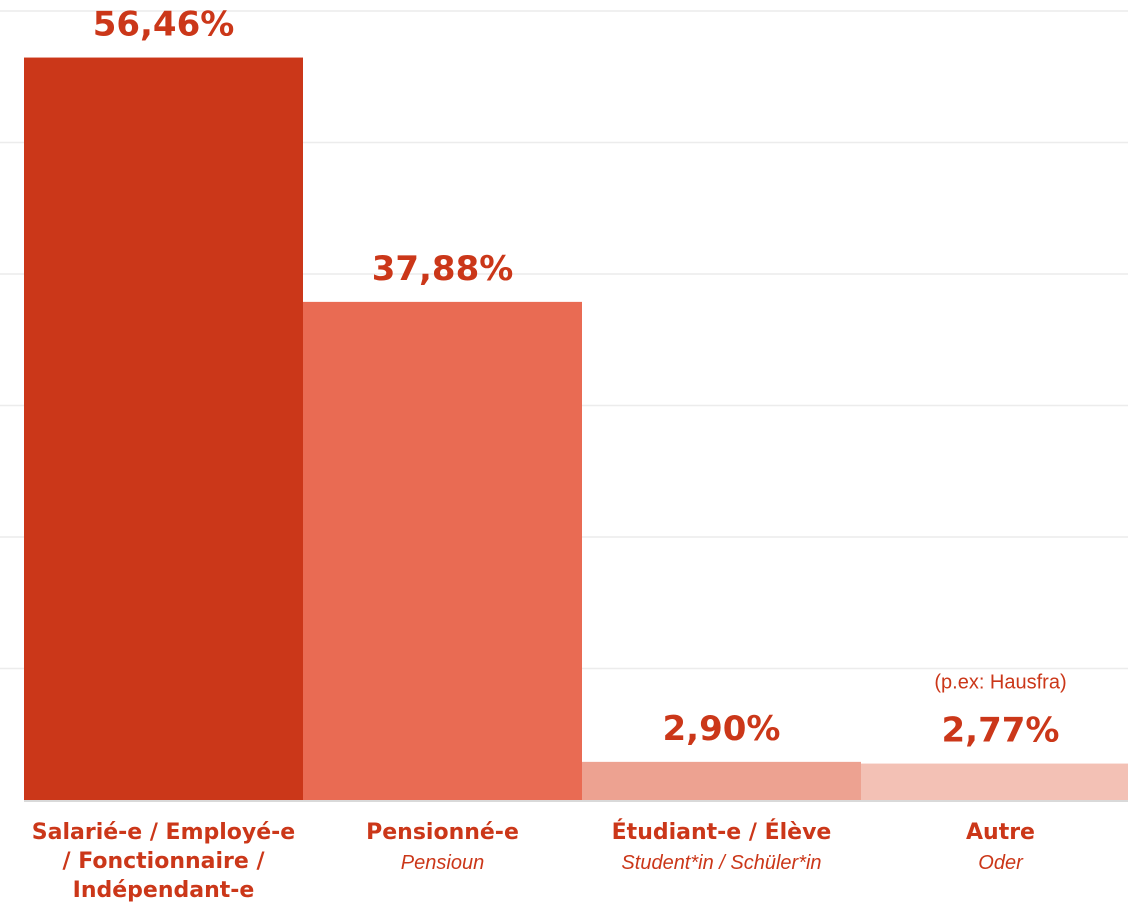  Describe the element at coordinates (1000, 683) in the screenshot. I see `annotation-note: (p.ex: Hausfra)` at that location.